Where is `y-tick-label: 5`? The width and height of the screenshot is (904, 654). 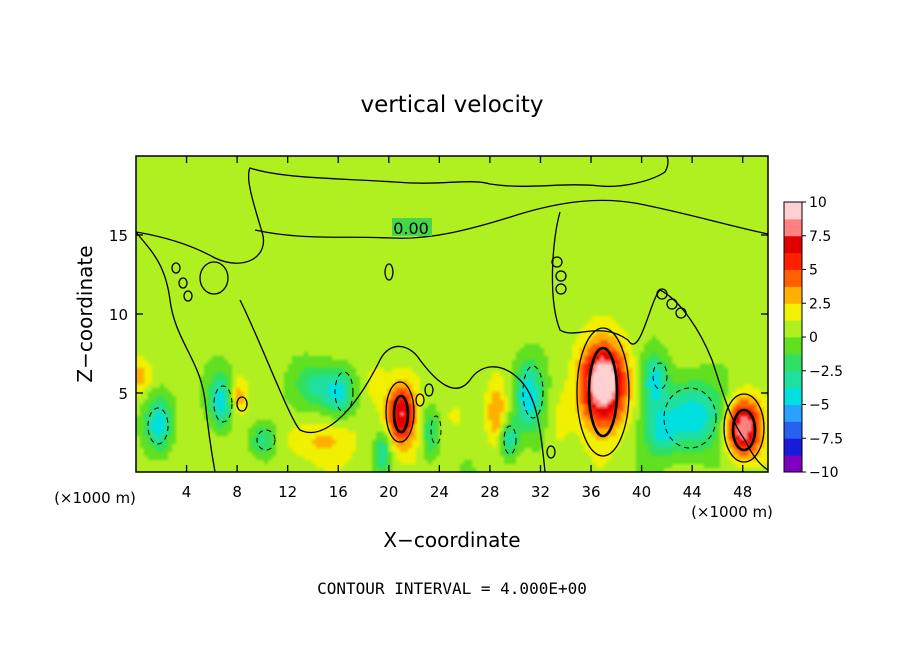 y-tick-label: 5 is located at coordinates (123, 394).